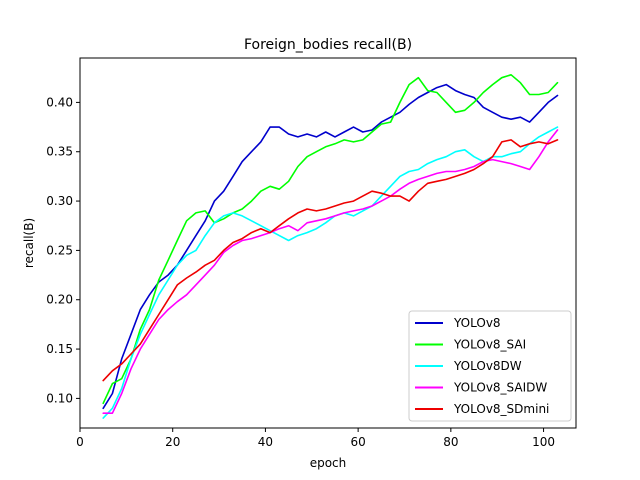 This screenshot has width=640, height=480. Describe the element at coordinates (80, 442) in the screenshot. I see `x-tick-label: 0` at that location.